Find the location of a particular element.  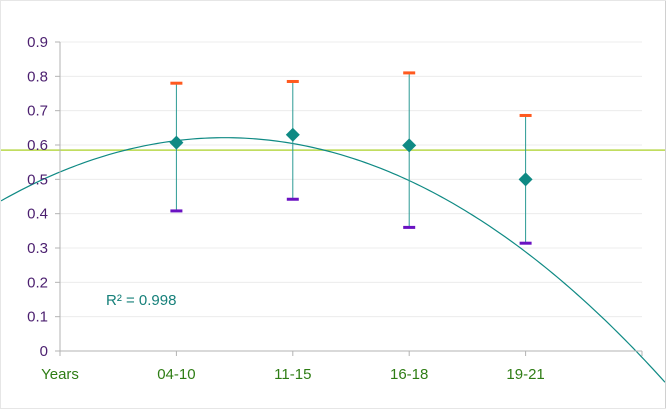

y-tick-labels: 0 0.1 0.2 0.3 0.4 0.5 0.6 0.7 0.8 0.9 is located at coordinates (37, 197).